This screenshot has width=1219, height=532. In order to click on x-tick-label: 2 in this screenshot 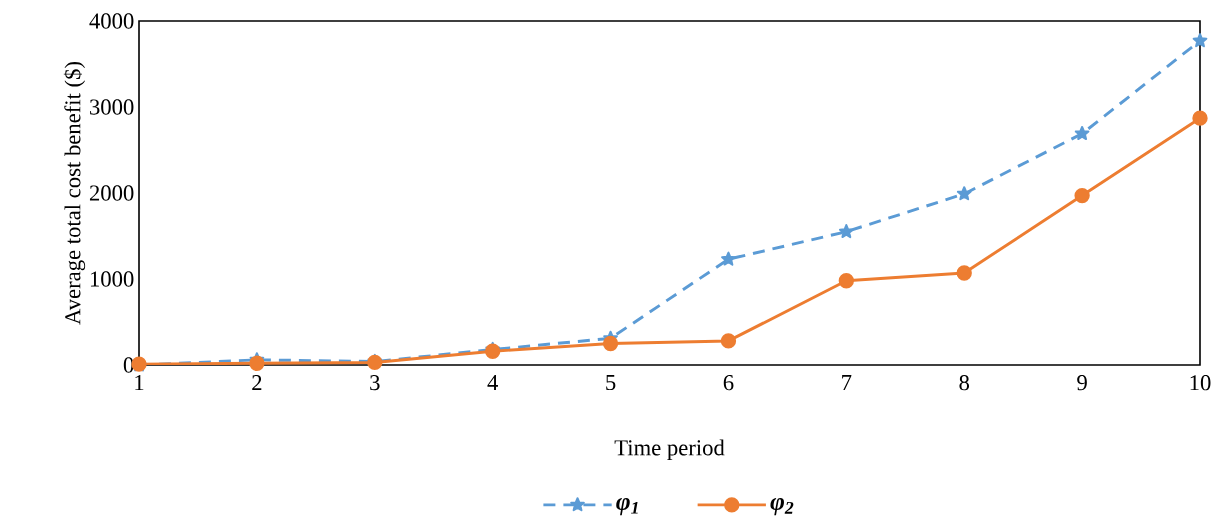, I will do `click(257, 383)`.